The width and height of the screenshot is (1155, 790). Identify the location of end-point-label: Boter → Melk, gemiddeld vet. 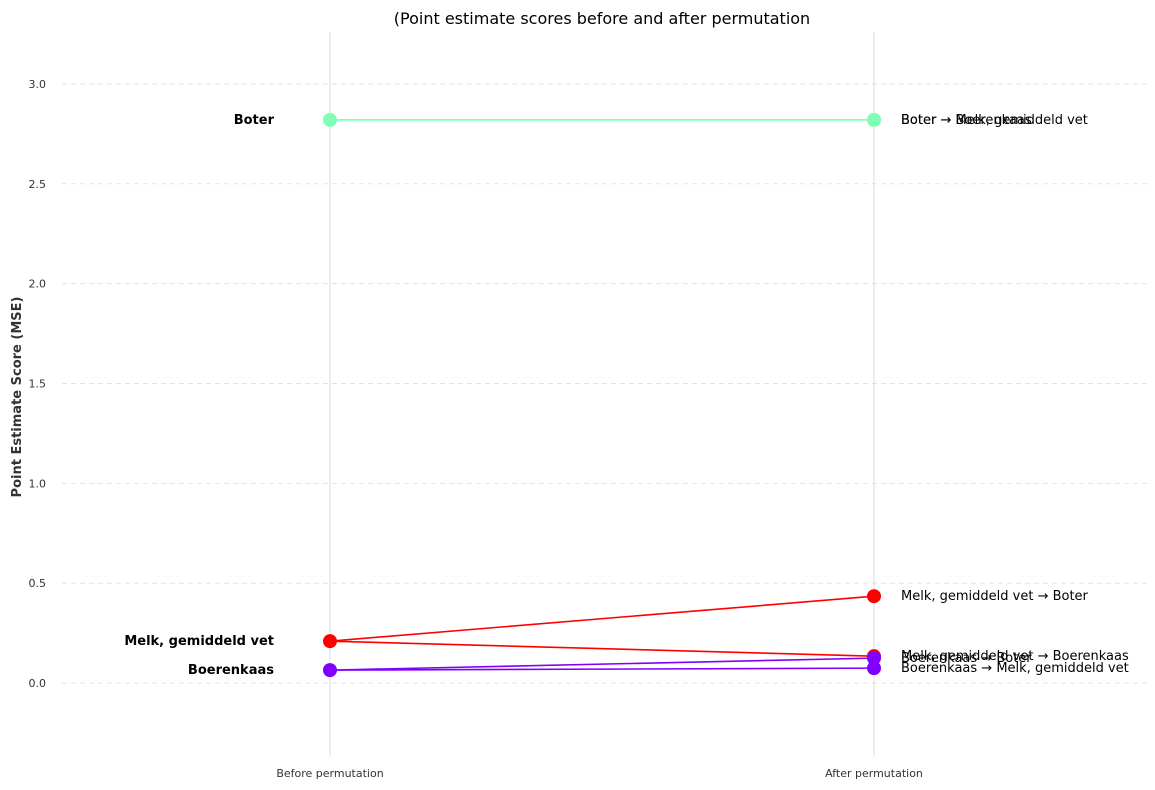
(994, 120).